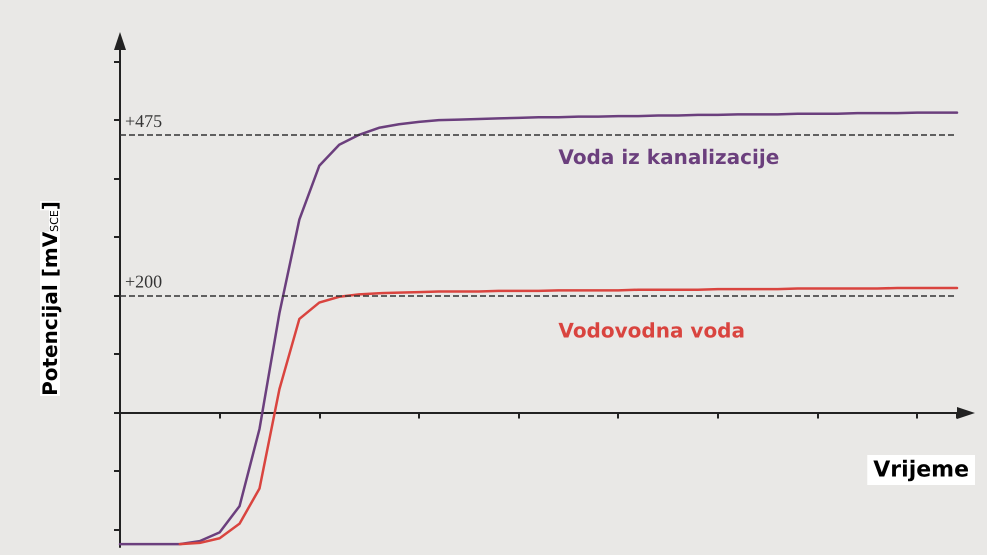  Describe the element at coordinates (651, 330) in the screenshot. I see `series-label: Vodovodna voda` at that location.